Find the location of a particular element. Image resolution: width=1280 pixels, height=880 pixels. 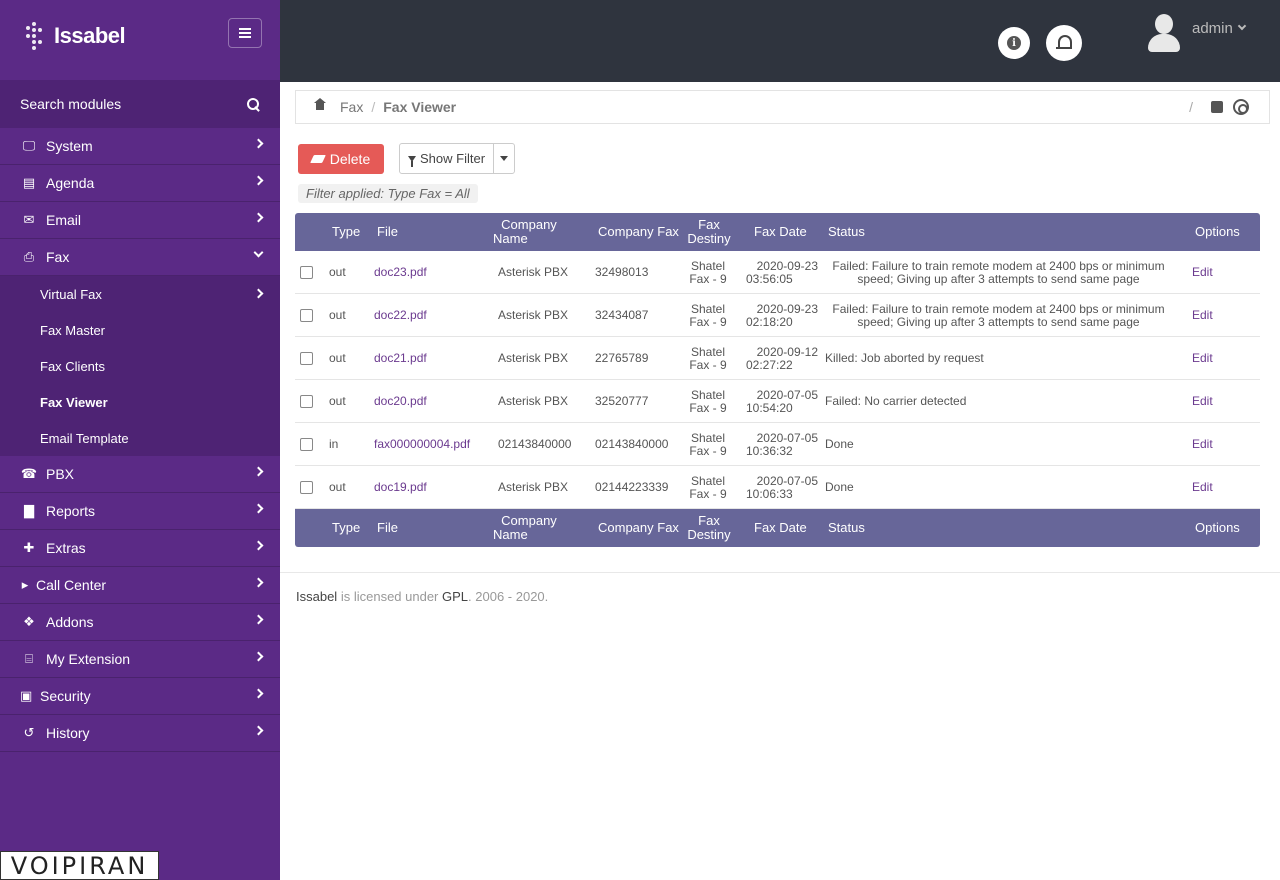

sticky-note-icon is located at coordinates (1217, 107).